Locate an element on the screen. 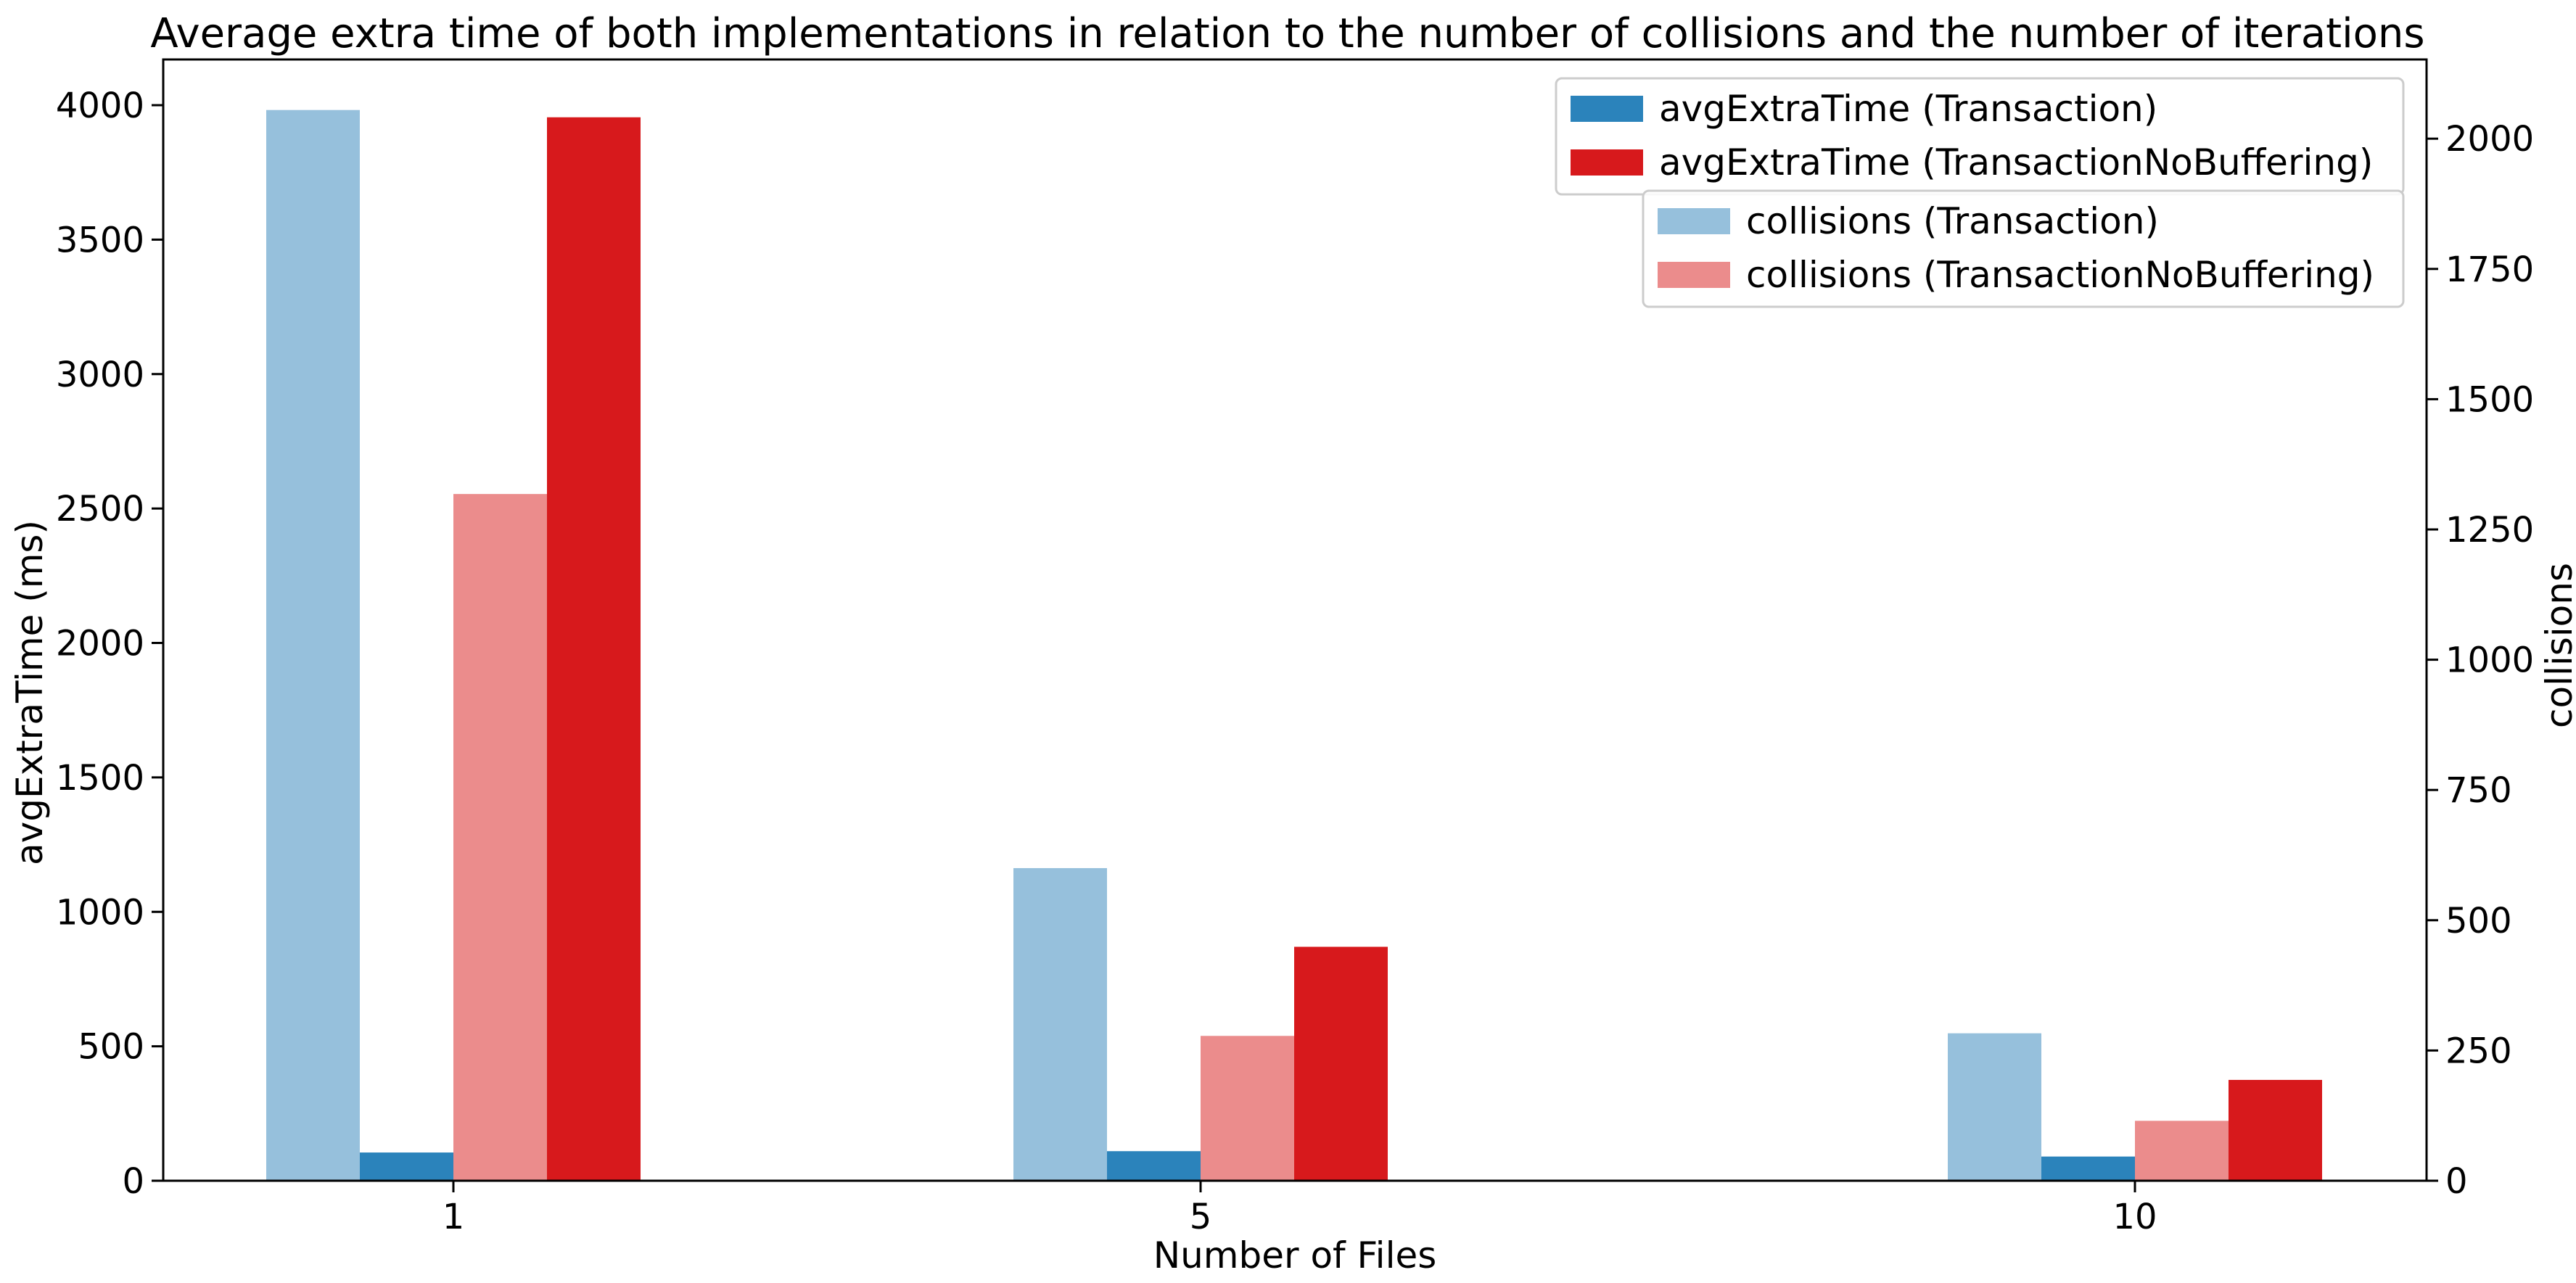  x-axis-label: Number of Files is located at coordinates (1295, 1255).